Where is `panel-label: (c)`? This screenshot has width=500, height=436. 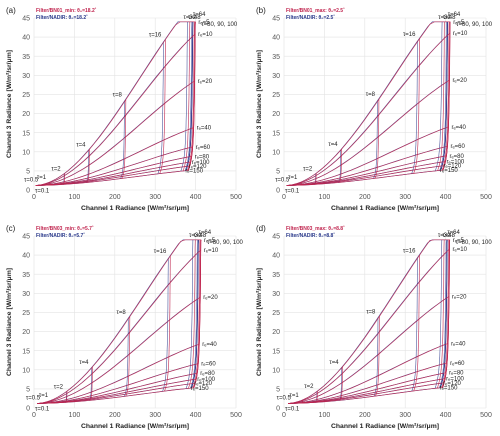
panel-label: (c) is located at coordinates (11, 228).